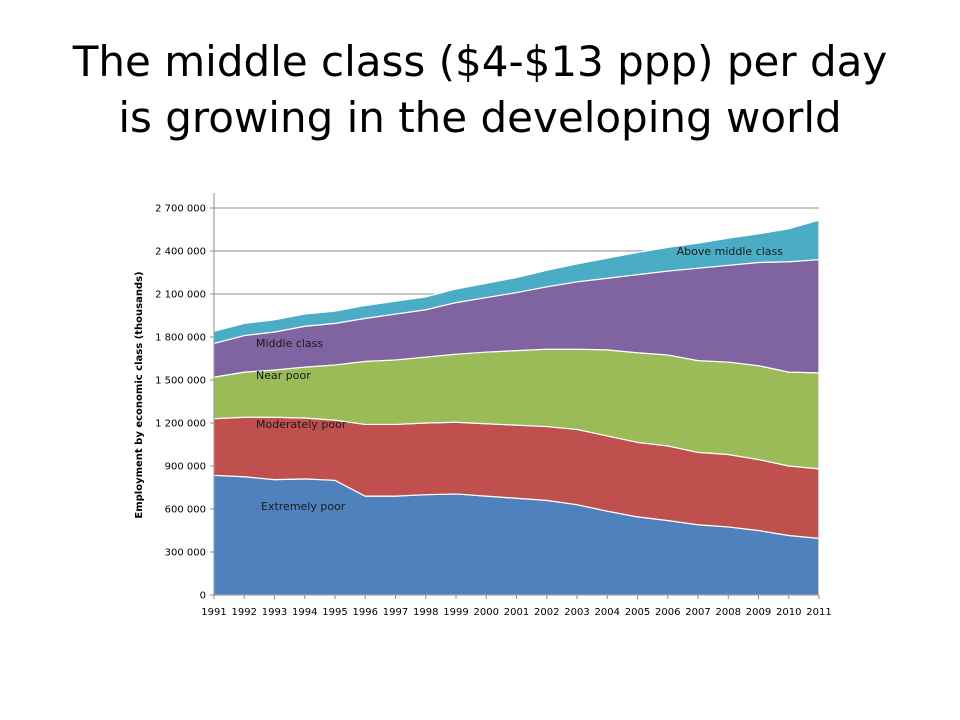 This screenshot has height=720, width=960. Describe the element at coordinates (425, 612) in the screenshot. I see `x-tick-label: 1998` at that location.